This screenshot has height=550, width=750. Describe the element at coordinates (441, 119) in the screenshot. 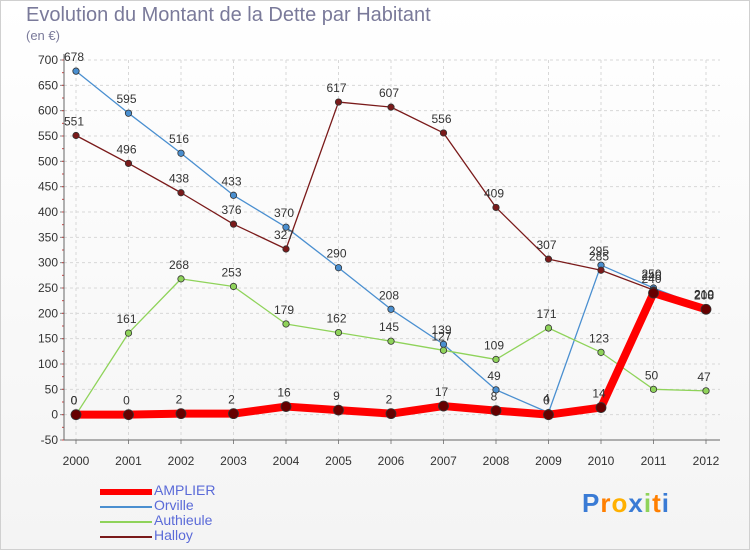

I see `data-label-halloy: 556` at that location.